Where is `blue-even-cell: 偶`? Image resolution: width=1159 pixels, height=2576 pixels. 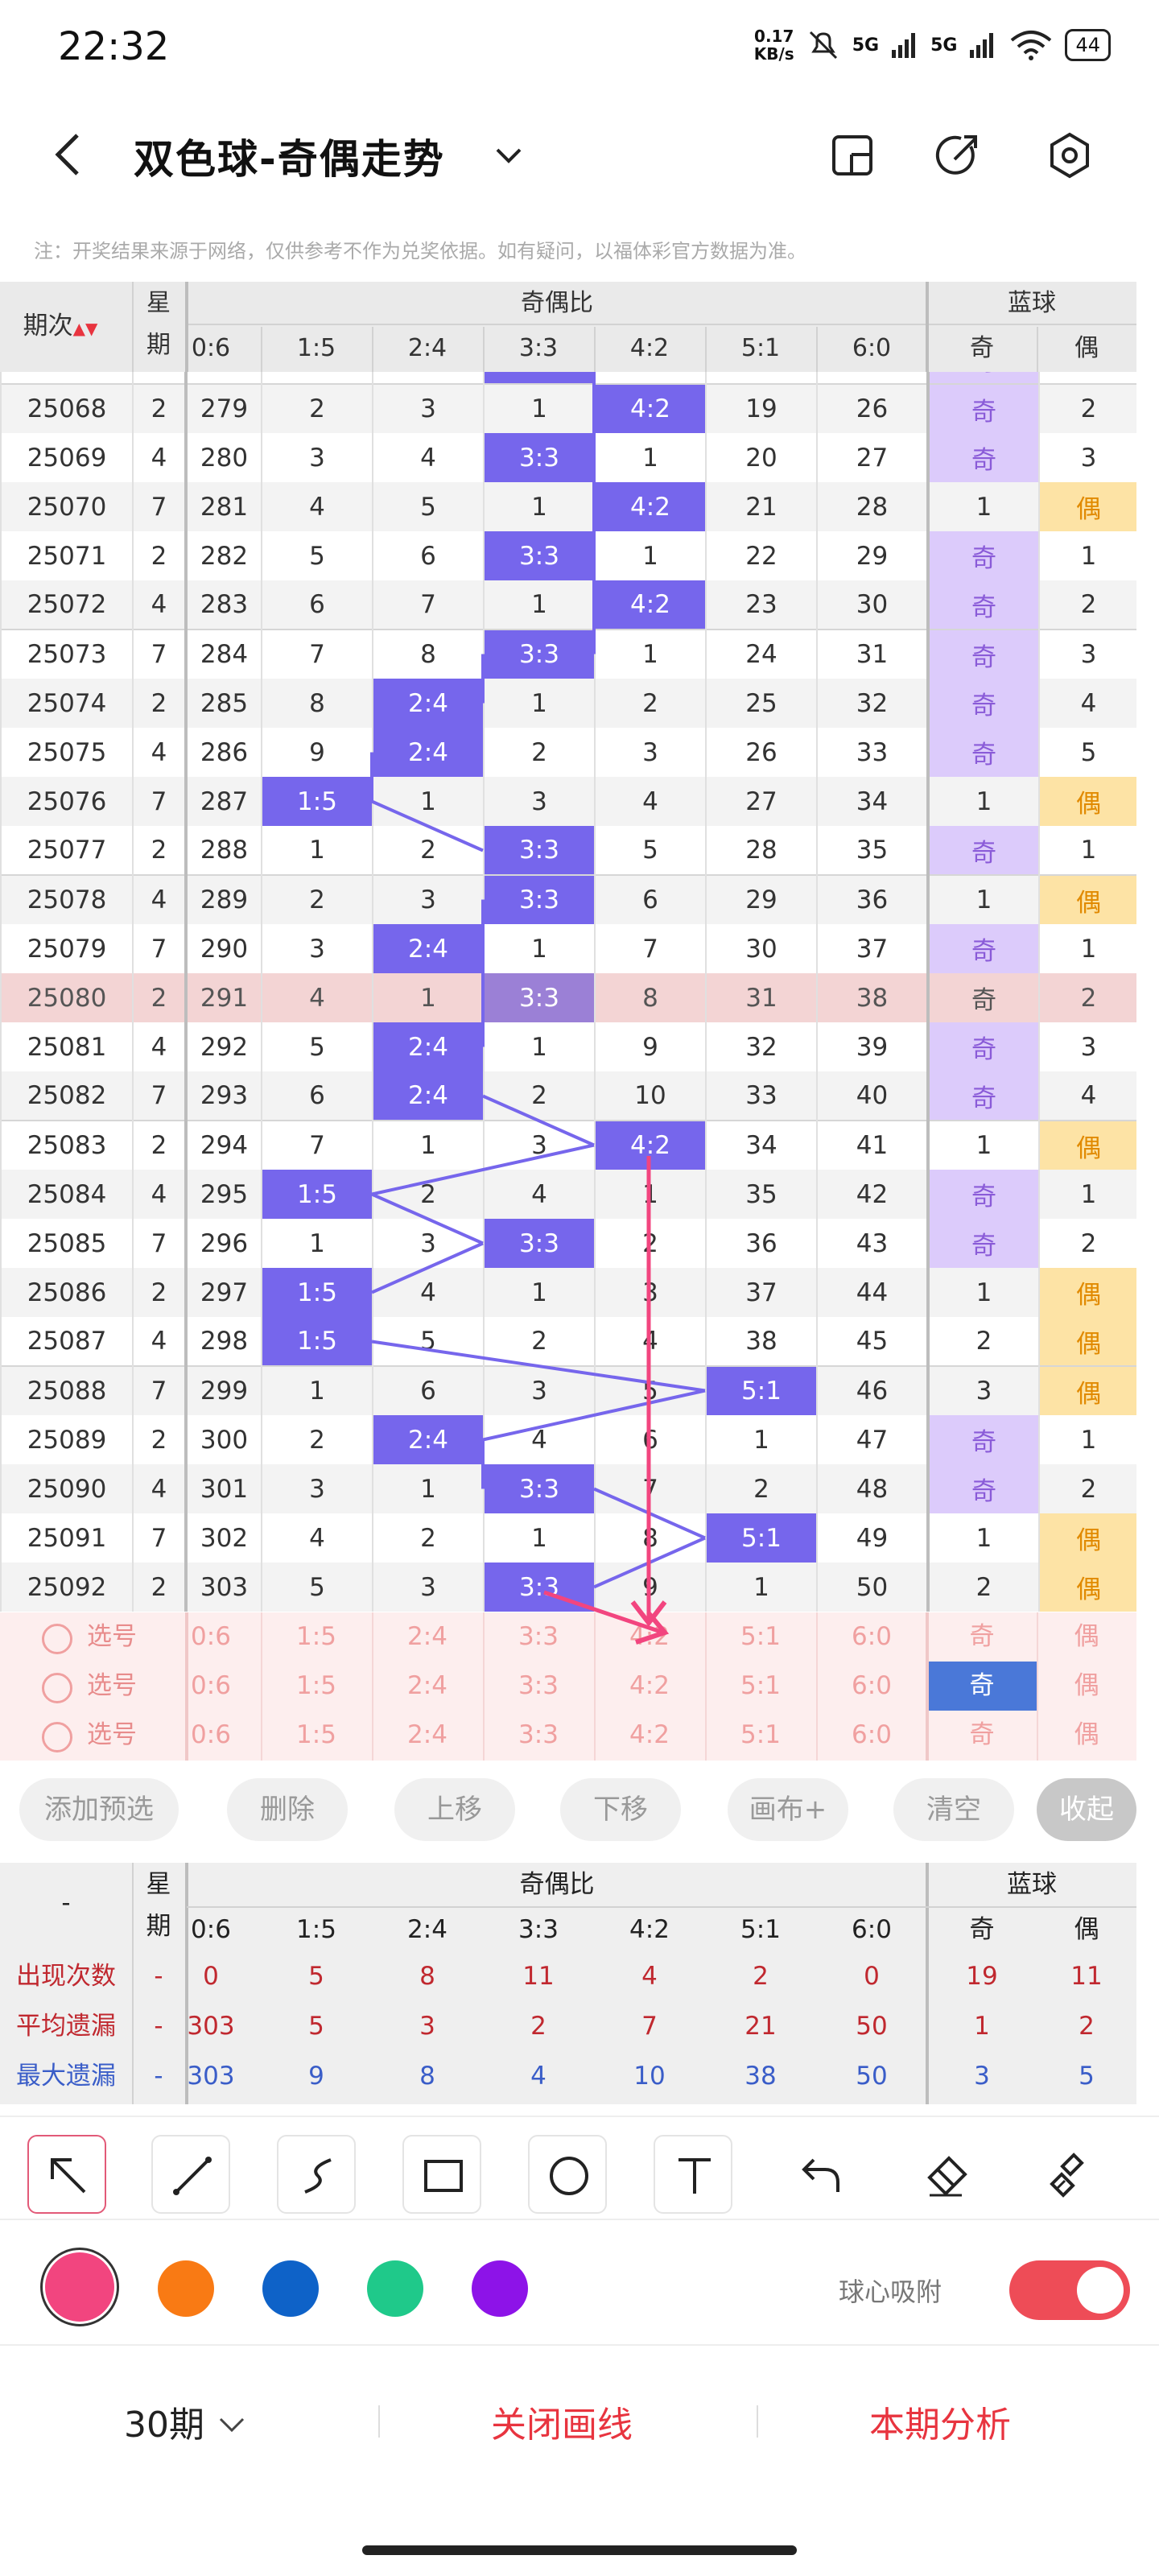 blue-even-cell: 偶 is located at coordinates (1087, 1341).